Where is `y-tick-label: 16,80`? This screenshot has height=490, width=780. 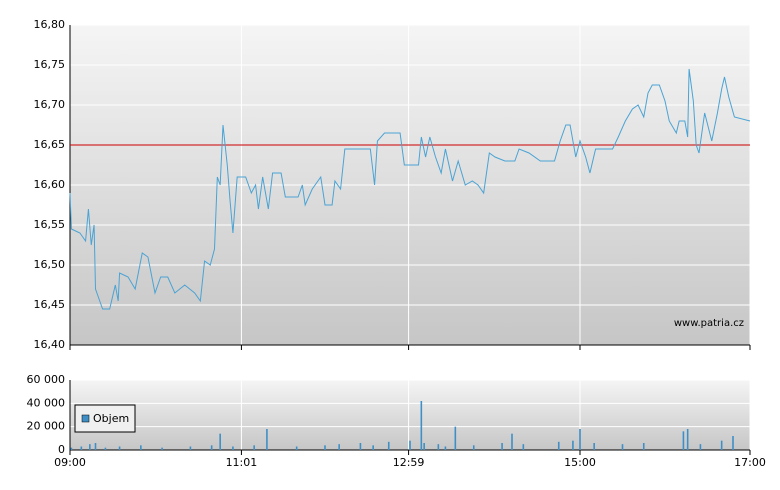 y-tick-label: 16,80 is located at coordinates (50, 24).